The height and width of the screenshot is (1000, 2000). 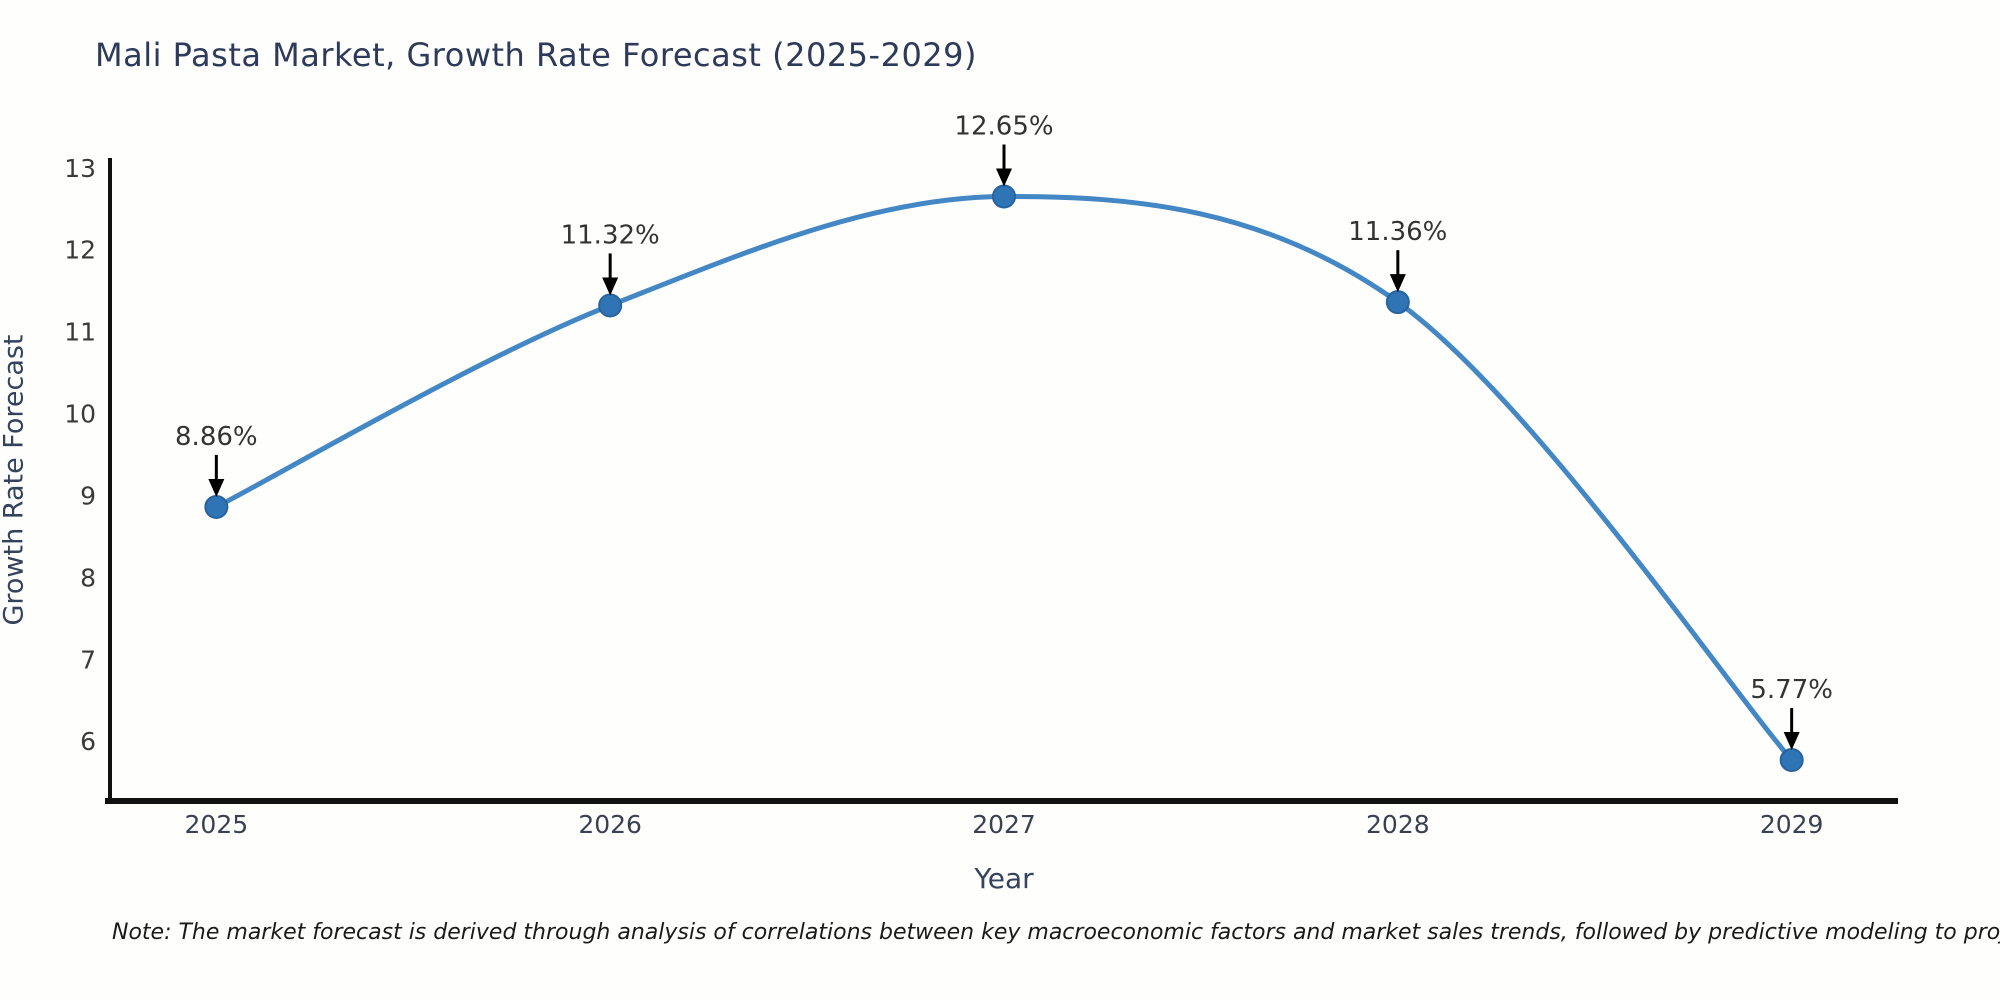 I want to click on y-tick-label: 11, so click(x=80, y=332).